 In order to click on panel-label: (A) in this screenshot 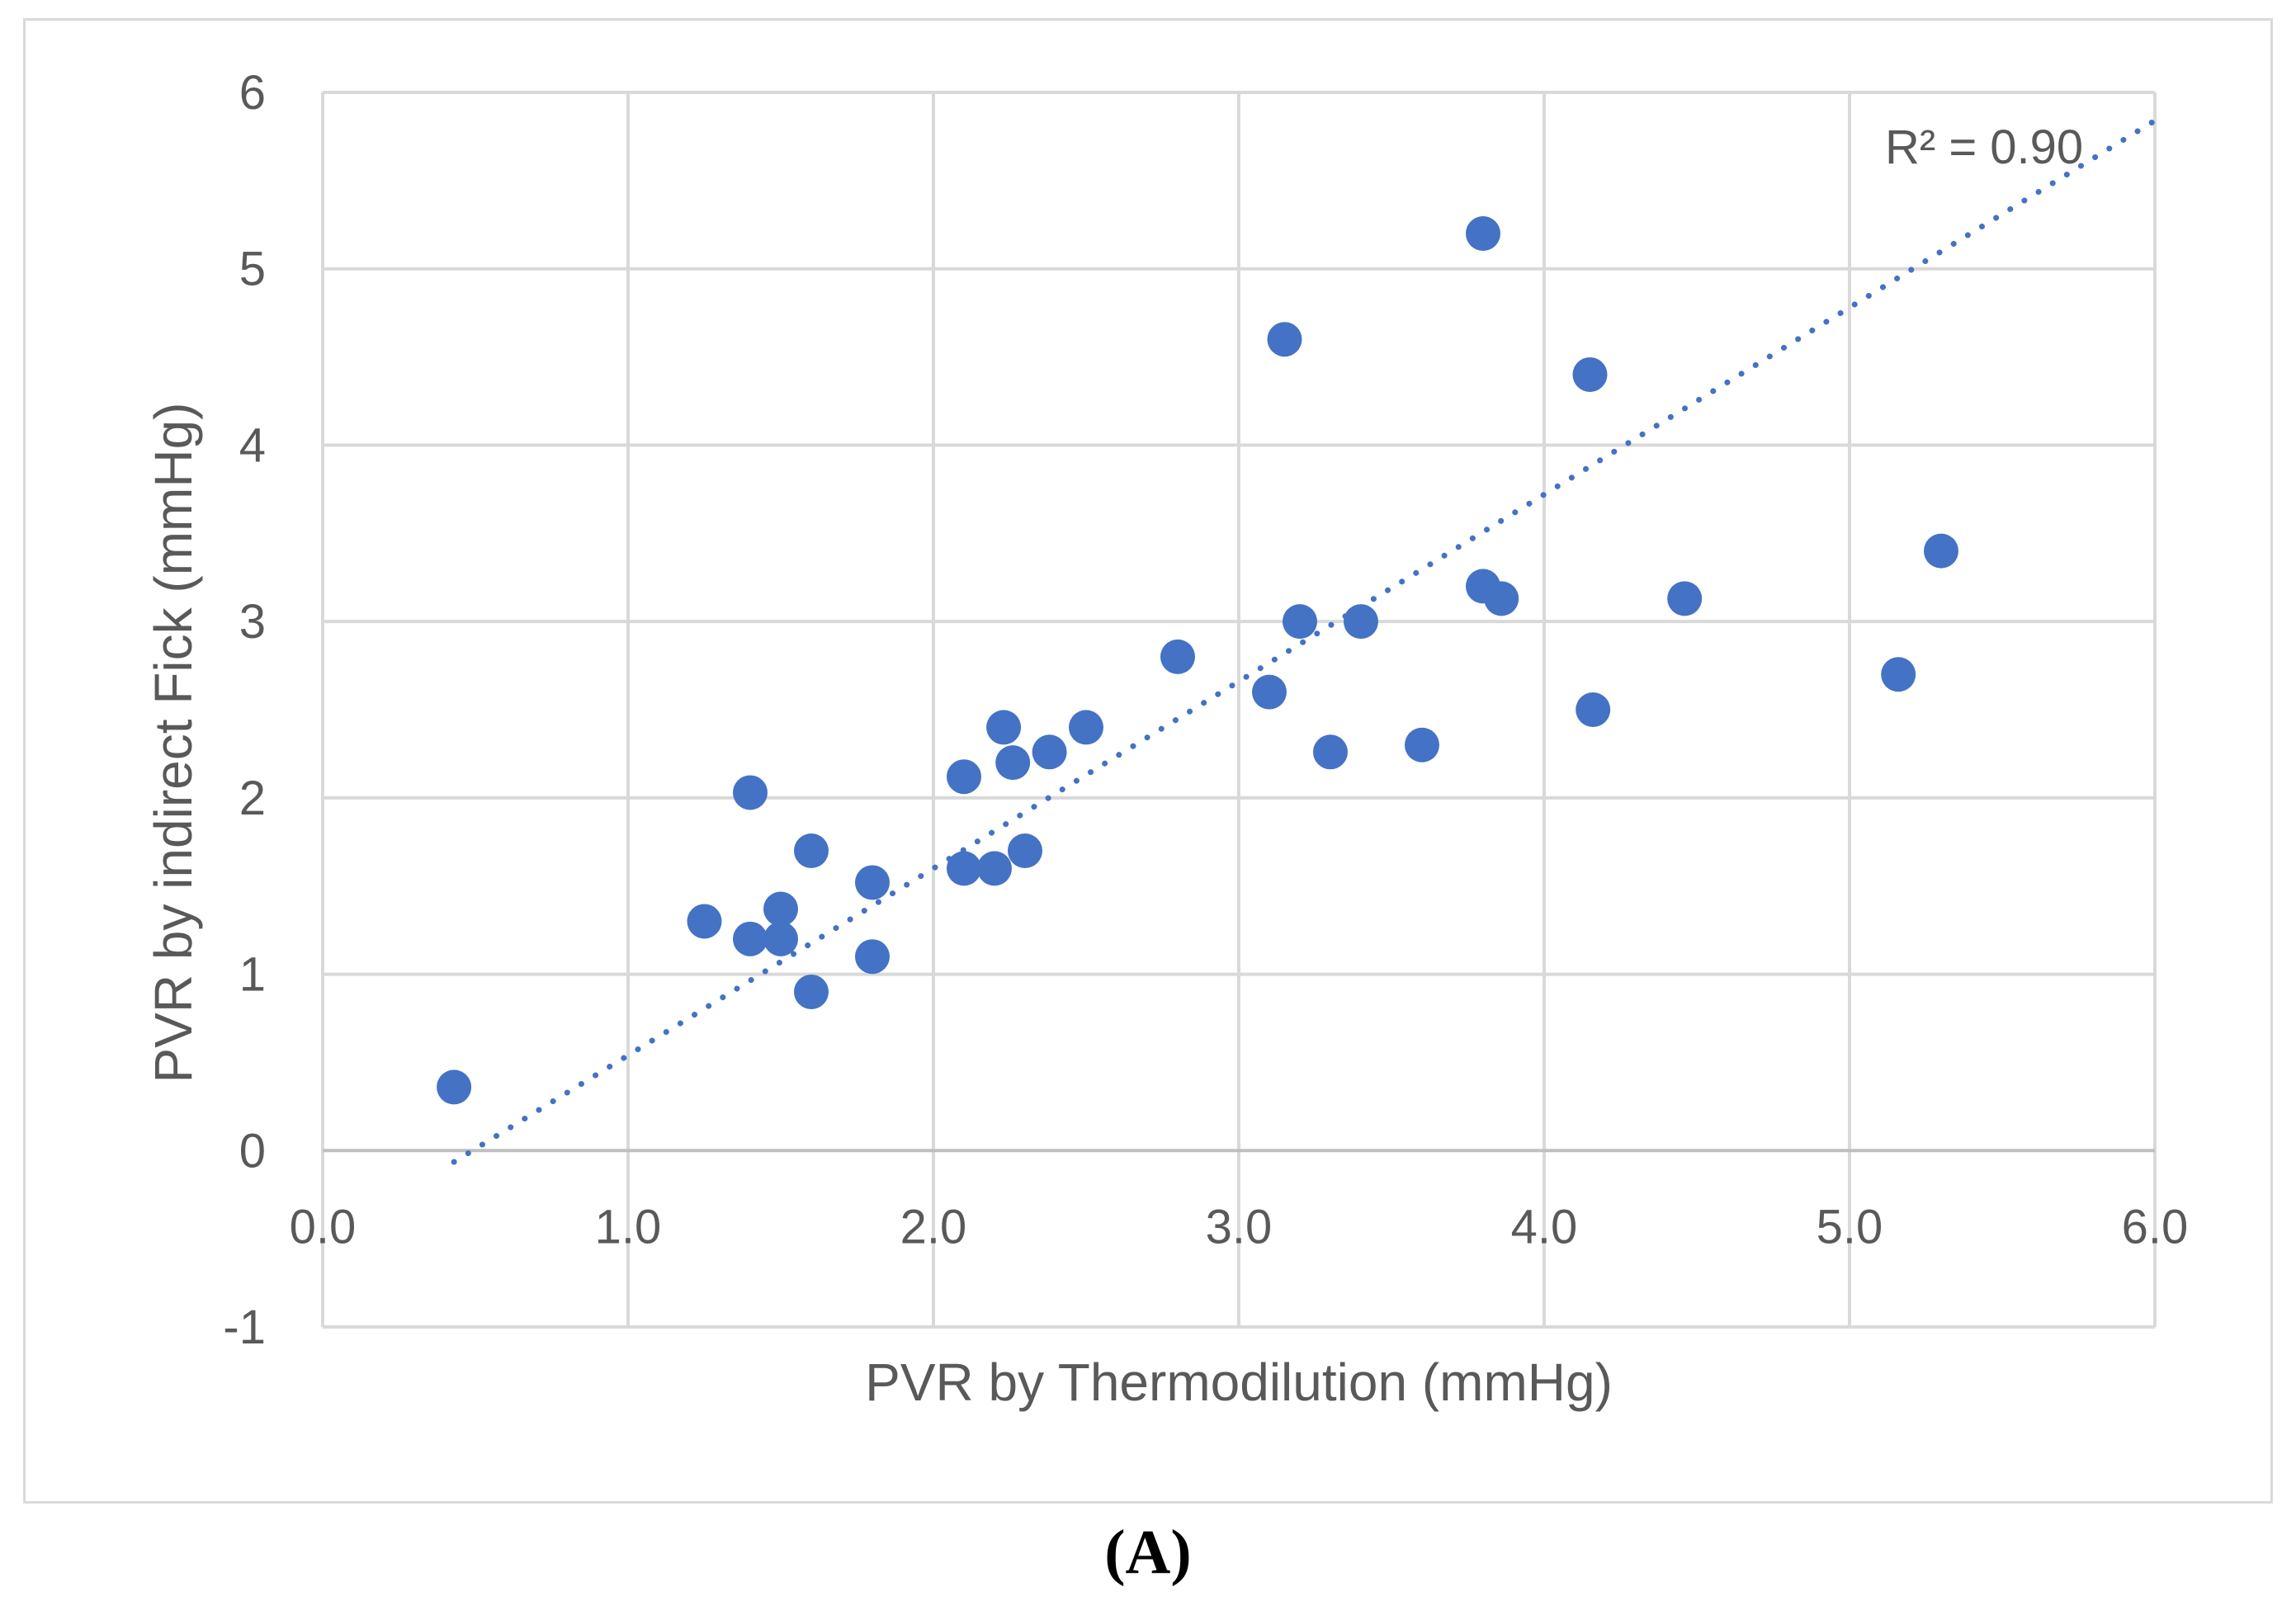, I will do `click(1148, 1553)`.